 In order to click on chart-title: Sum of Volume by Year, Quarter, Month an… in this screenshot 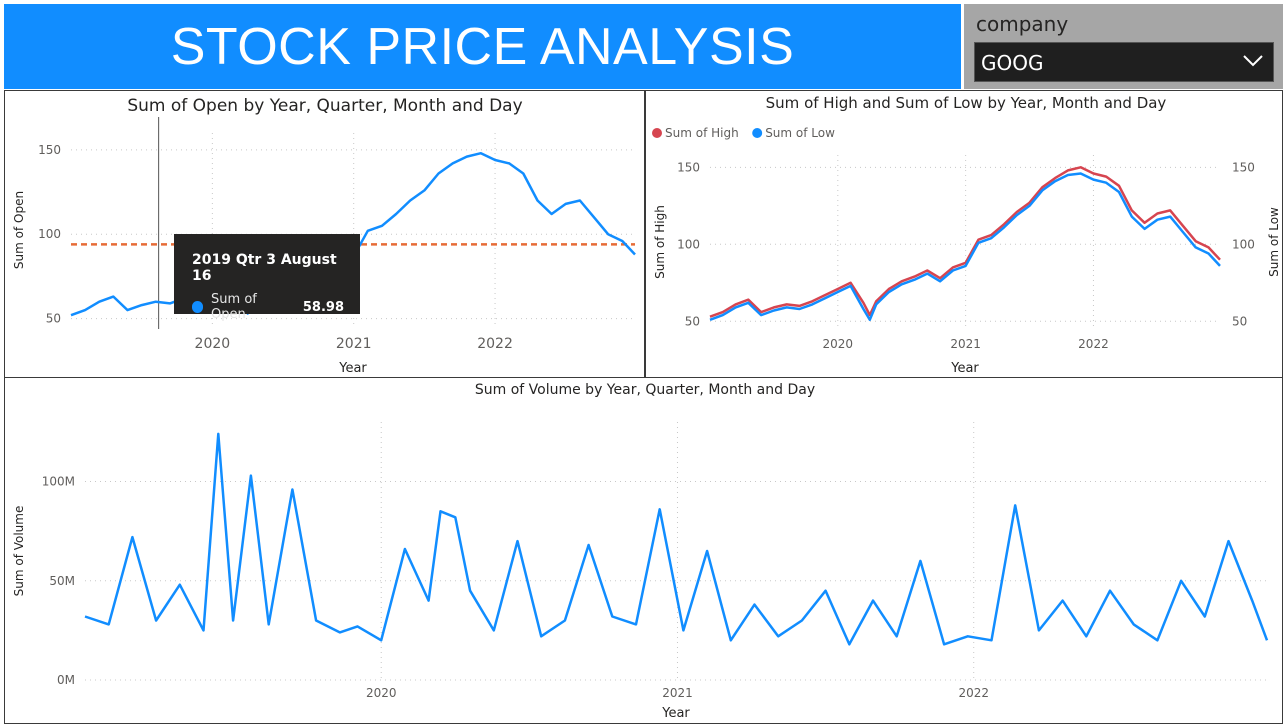, I will do `click(645, 390)`.